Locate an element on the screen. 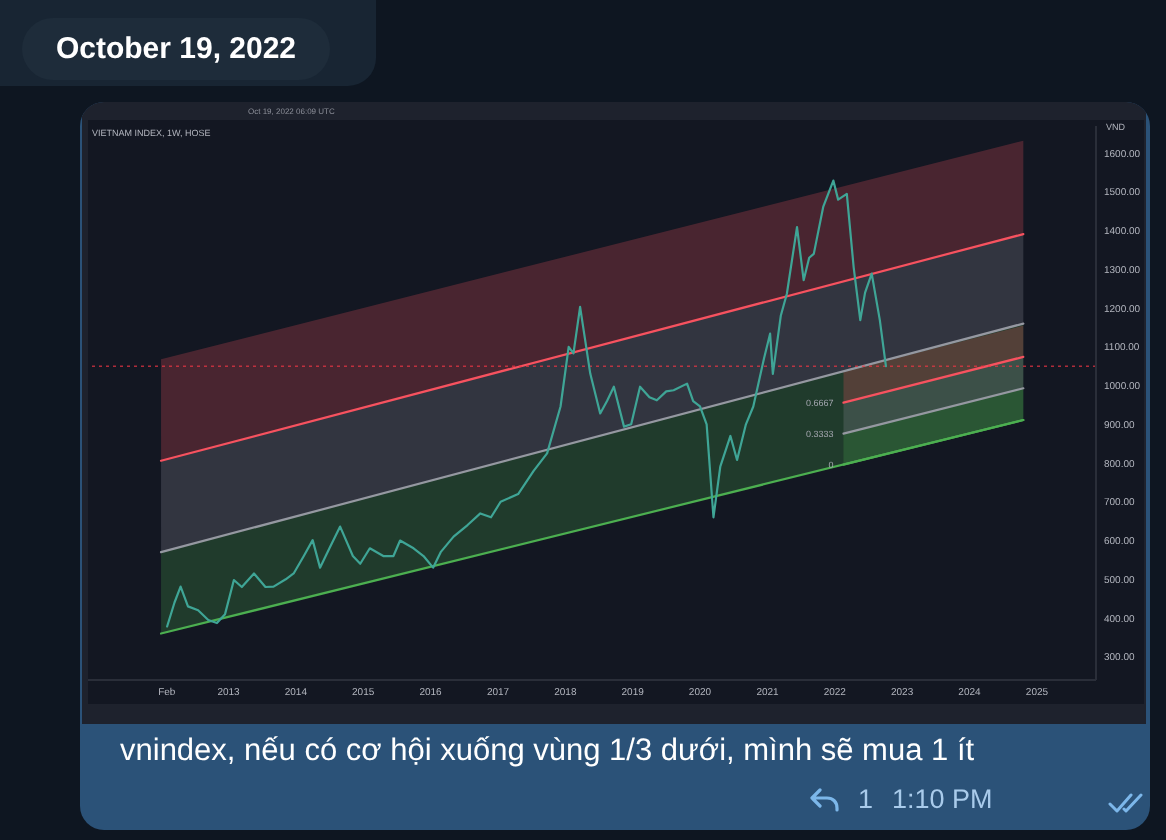 This screenshot has width=1166, height=840. text: 1 is located at coordinates (866, 800).